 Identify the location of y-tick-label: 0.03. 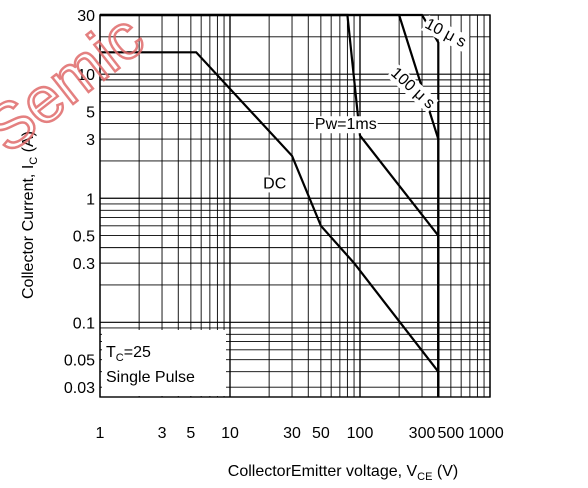
(79, 388).